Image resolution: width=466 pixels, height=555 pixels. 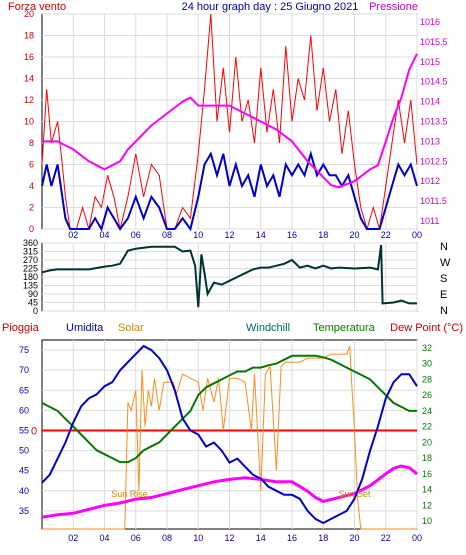 I want to click on pressure-y-tick-label: 1011.5, so click(x=433, y=201).